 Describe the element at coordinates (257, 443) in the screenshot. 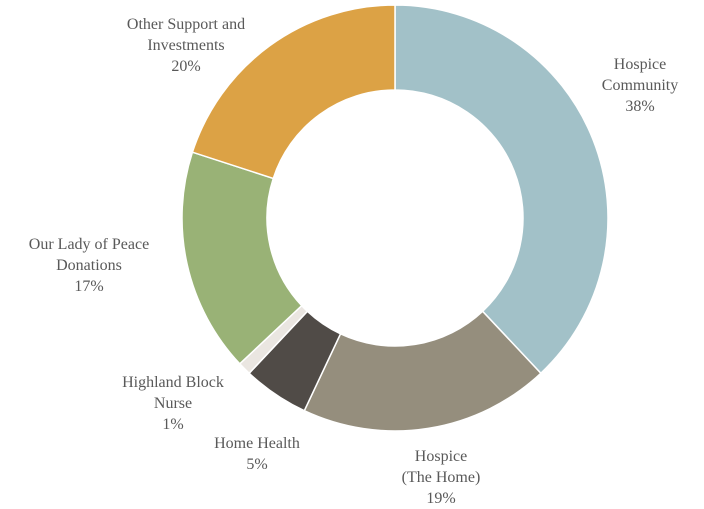

I see `slice-name-line: Home Health` at that location.